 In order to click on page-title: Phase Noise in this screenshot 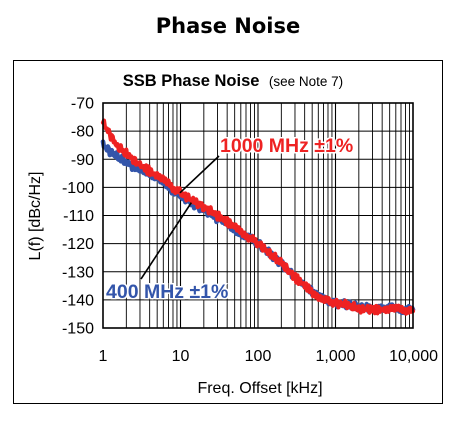, I will do `click(228, 26)`.